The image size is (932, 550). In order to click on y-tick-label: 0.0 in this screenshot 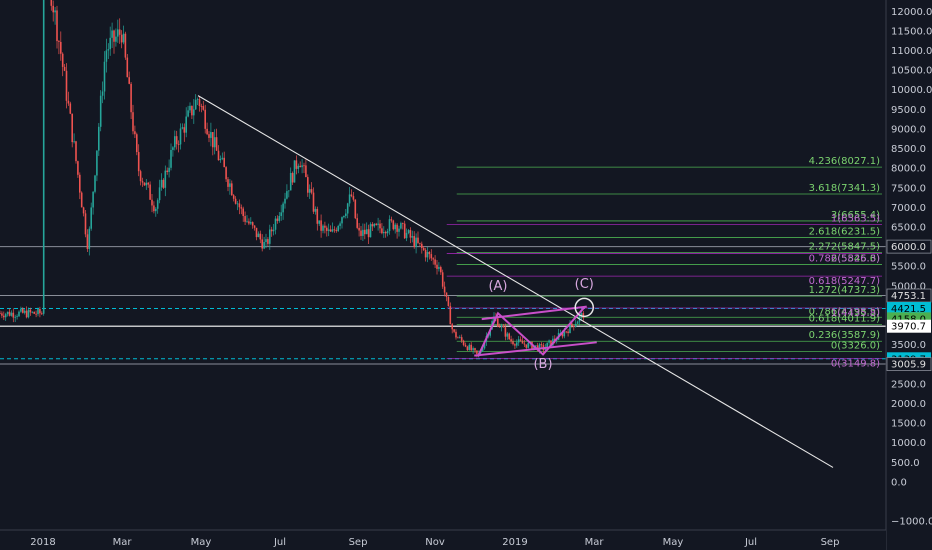, I will do `click(899, 482)`.